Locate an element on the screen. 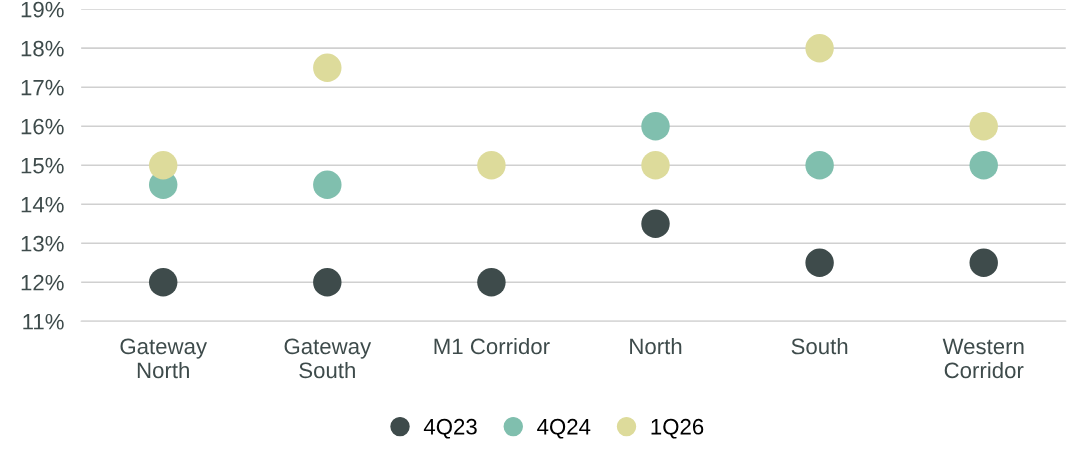 The height and width of the screenshot is (459, 1082). y-tick-label: 18% is located at coordinates (42, 48).